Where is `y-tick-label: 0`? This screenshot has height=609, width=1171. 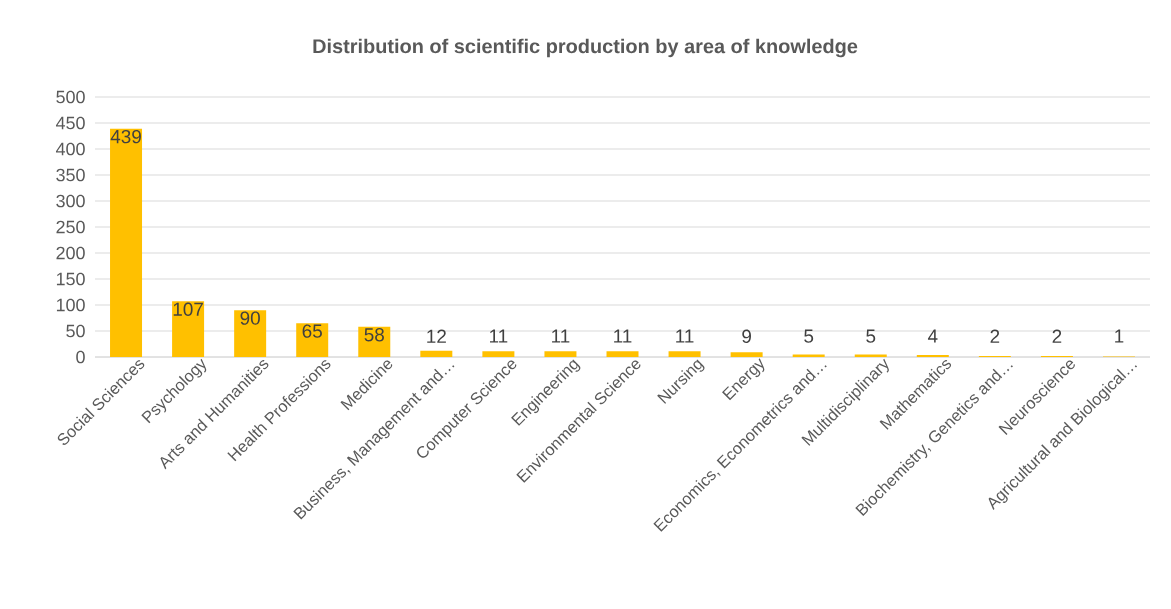
y-tick-label: 0 is located at coordinates (80, 357).